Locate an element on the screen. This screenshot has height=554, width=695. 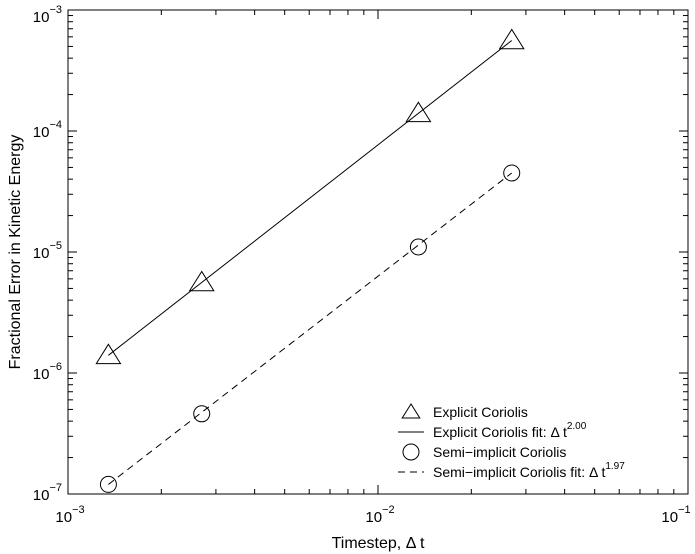
y-tick-label: 10⁻³ is located at coordinates (47, 15).